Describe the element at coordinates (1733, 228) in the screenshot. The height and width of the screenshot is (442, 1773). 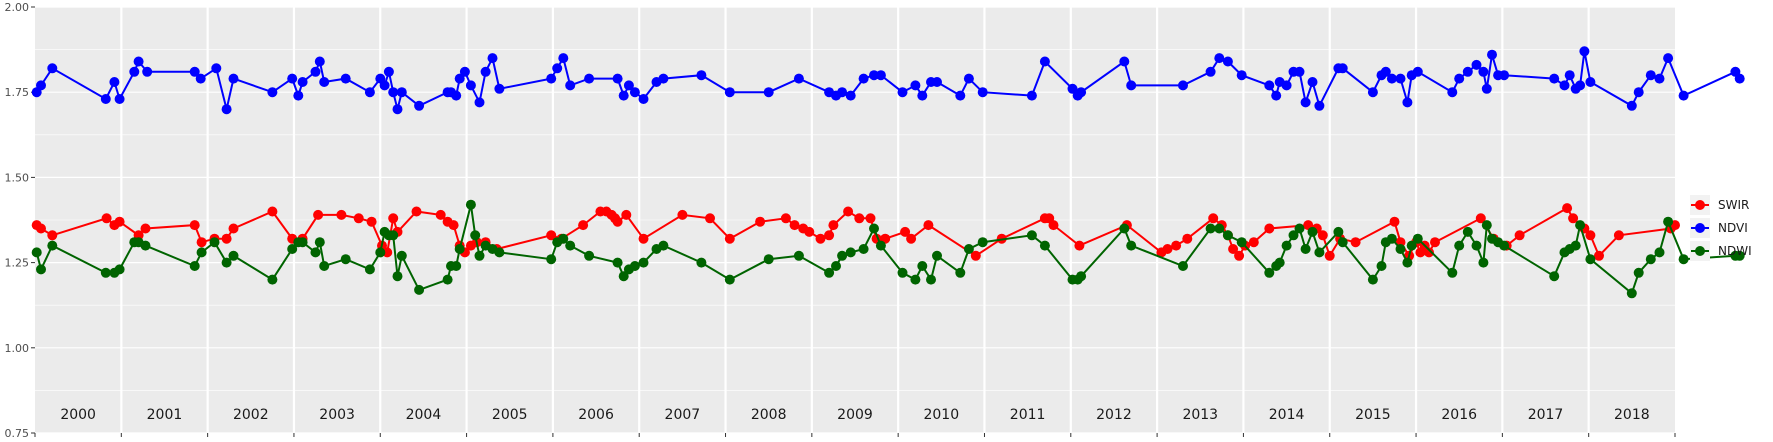
I see `legend-label: NDVI` at that location.